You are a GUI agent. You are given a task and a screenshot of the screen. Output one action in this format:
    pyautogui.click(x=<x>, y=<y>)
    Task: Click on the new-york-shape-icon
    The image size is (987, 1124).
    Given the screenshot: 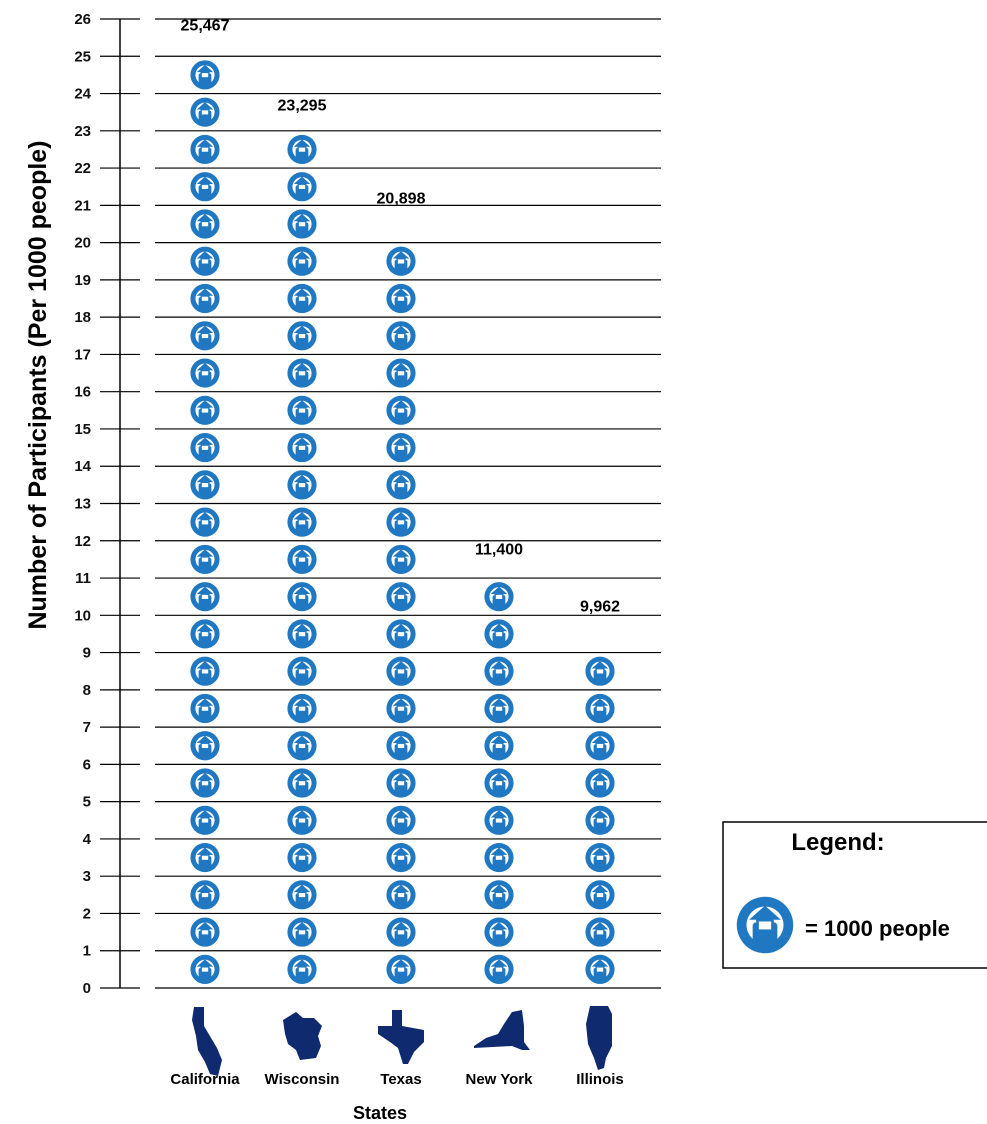 What is the action you would take?
    pyautogui.click(x=502, y=1030)
    